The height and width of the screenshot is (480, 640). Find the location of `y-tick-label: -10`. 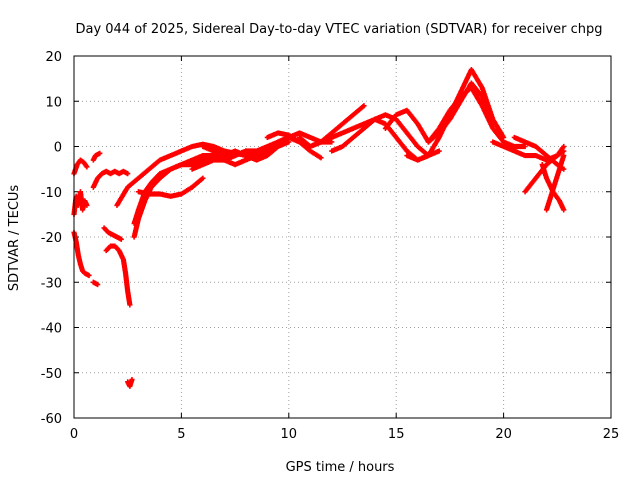

y-tick-label: -10 is located at coordinates (51, 193).